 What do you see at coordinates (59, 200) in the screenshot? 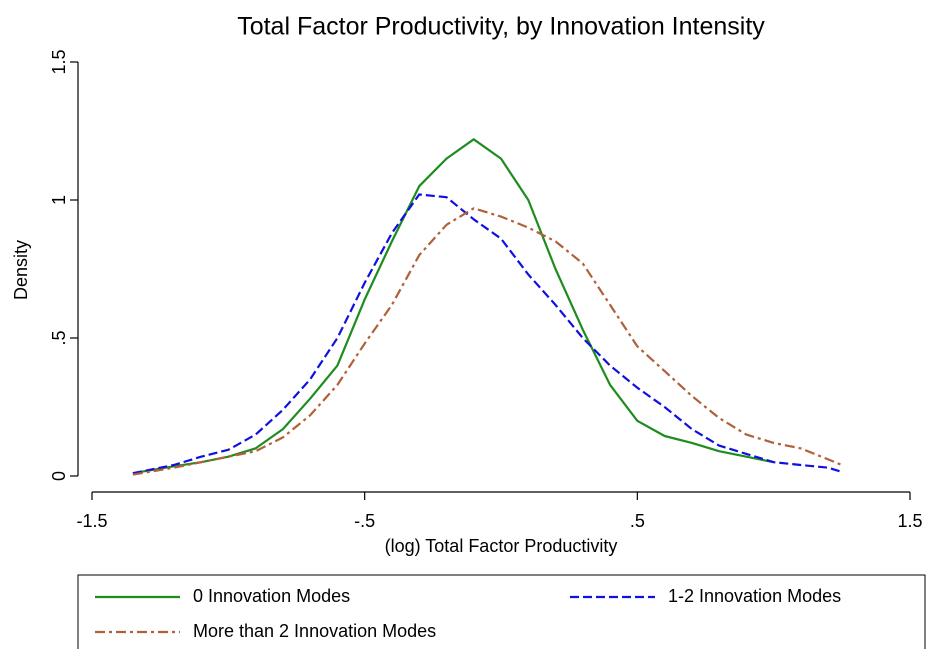
I see `y-tick-label: 1` at bounding box center [59, 200].